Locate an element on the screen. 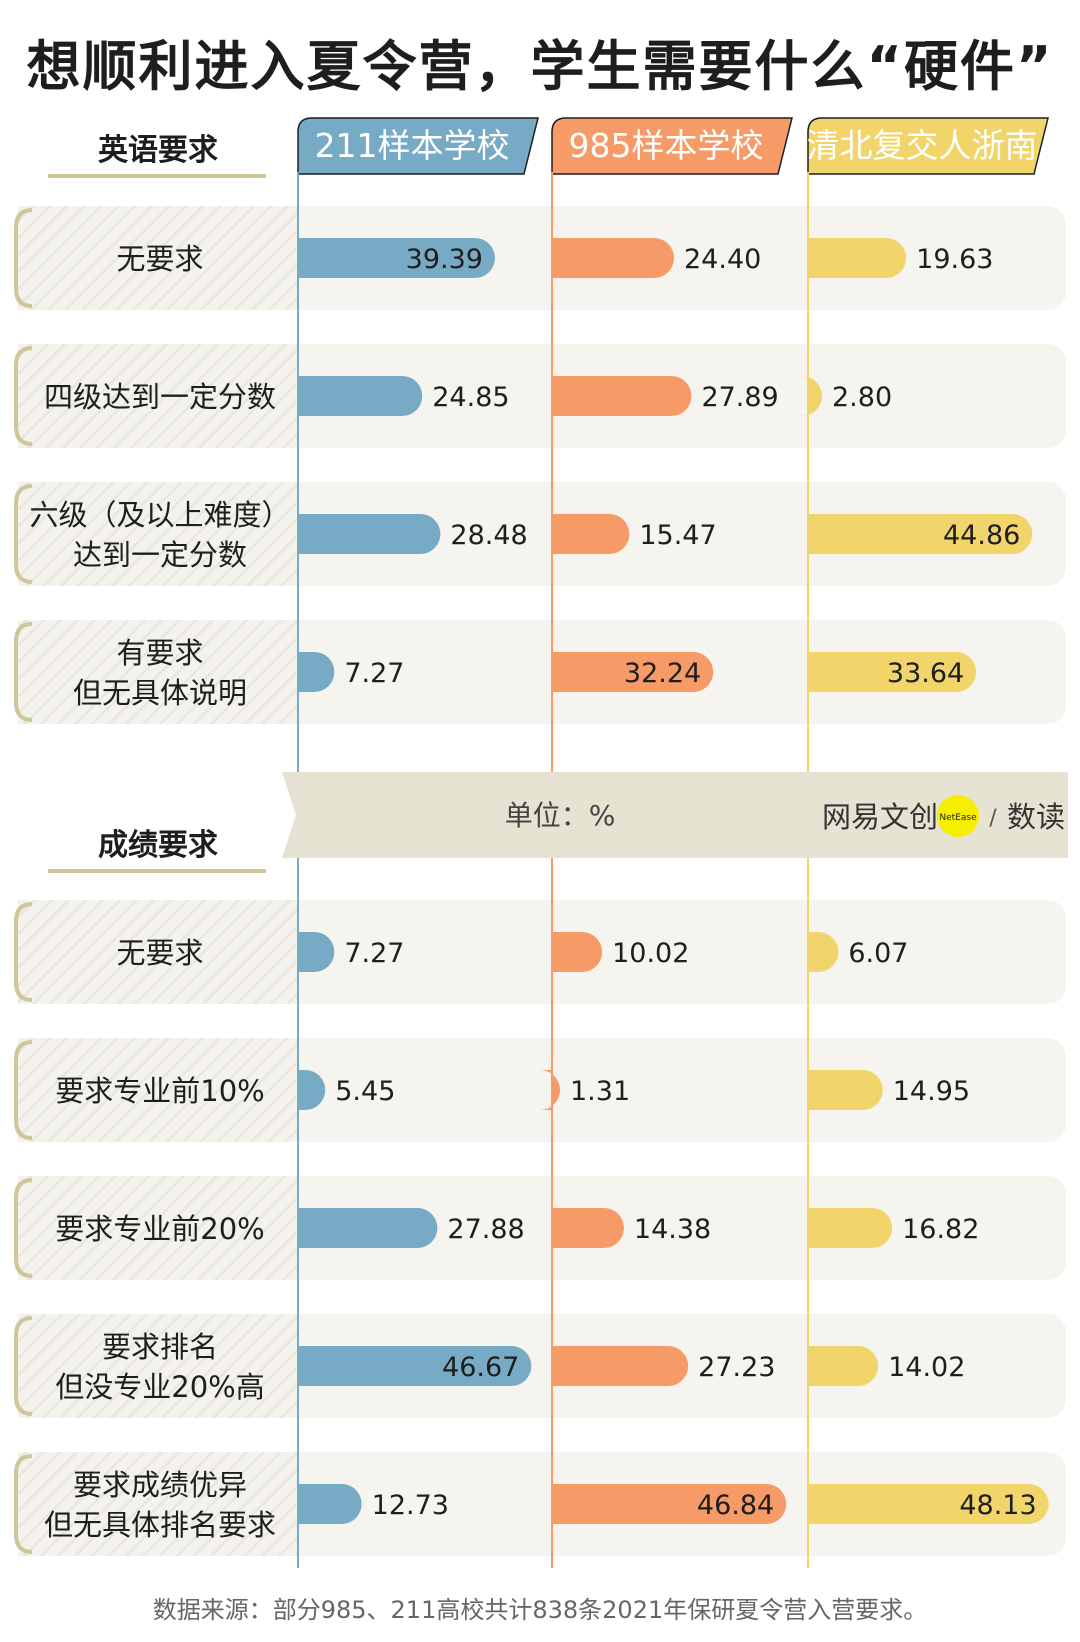 The image size is (1080, 1642). bar-value-label: 27.23 is located at coordinates (736, 1367).